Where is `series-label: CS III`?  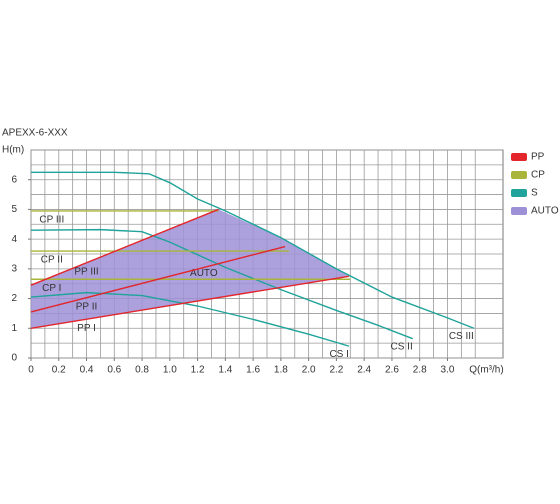
series-label: CS III is located at coordinates (461, 336).